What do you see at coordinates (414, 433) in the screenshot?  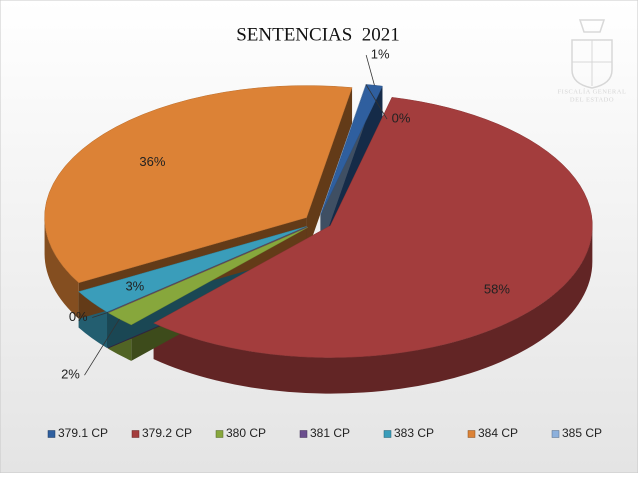 I see `legend-label: 383 CP` at bounding box center [414, 433].